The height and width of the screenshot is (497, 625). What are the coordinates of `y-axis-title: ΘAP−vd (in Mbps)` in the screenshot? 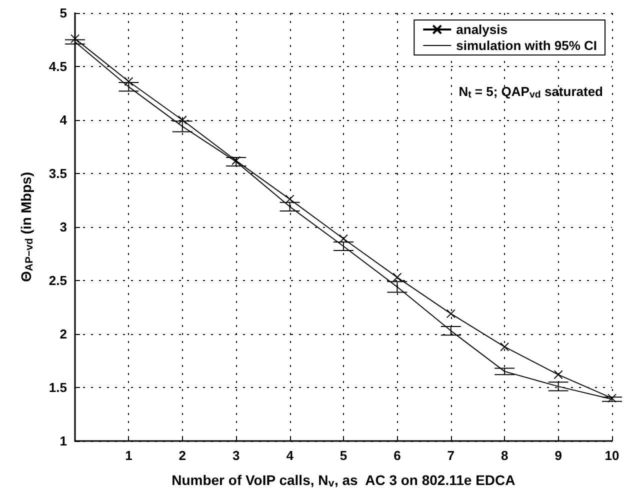 It's located at (27, 227).